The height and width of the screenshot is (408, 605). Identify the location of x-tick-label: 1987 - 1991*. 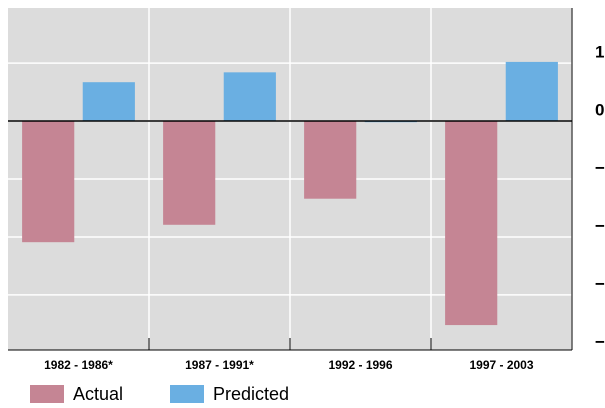
(219, 365).